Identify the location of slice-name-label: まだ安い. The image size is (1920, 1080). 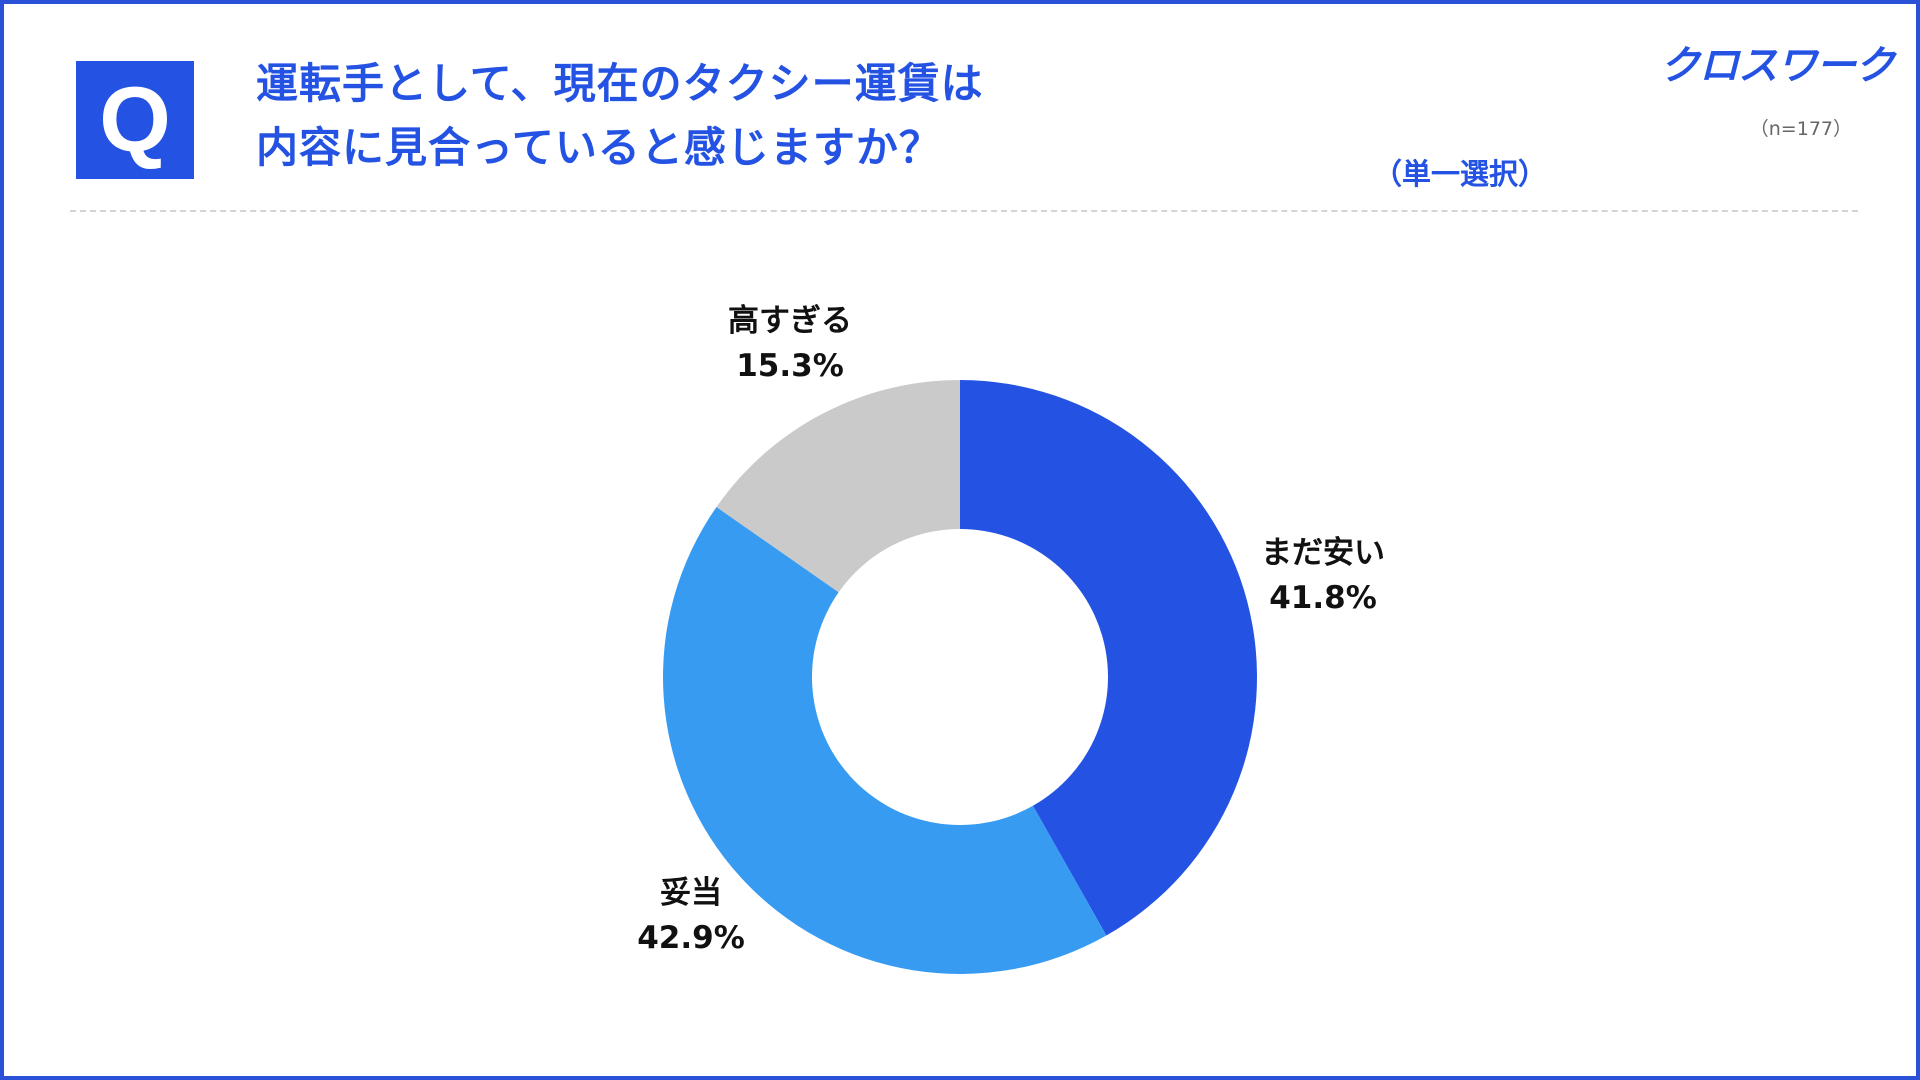
(1323, 553).